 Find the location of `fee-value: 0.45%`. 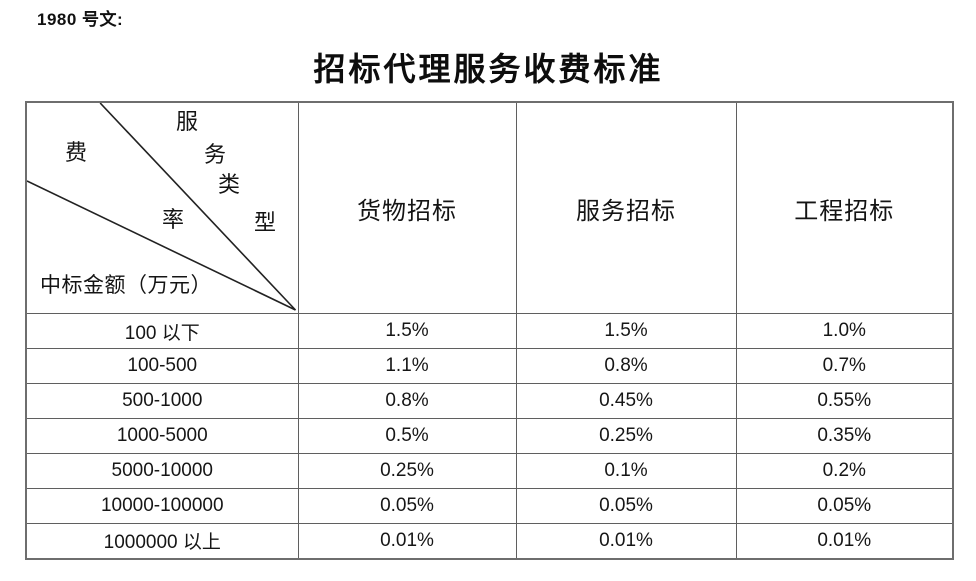

fee-value: 0.45% is located at coordinates (626, 401).